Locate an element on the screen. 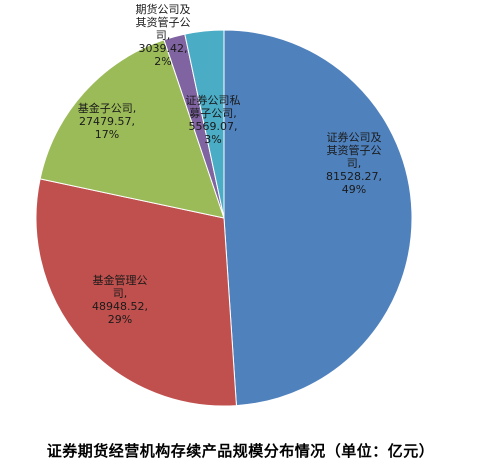 This screenshot has height=475, width=481. slice-label-3-line-2: 司, is located at coordinates (163, 35).